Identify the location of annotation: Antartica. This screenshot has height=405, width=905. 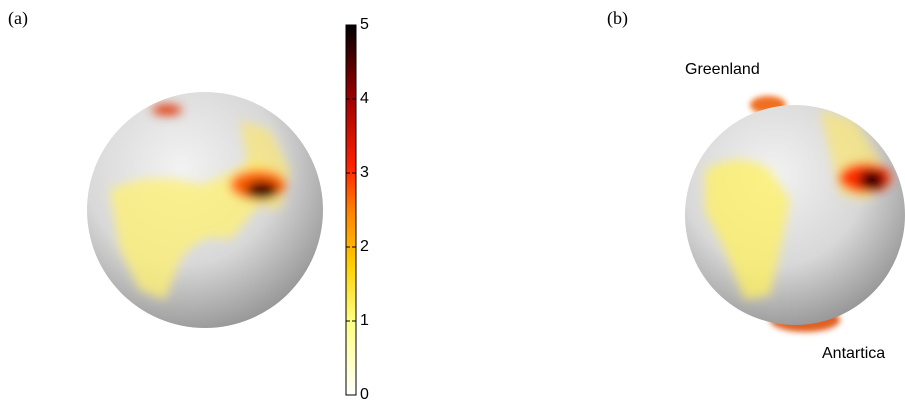
(853, 353).